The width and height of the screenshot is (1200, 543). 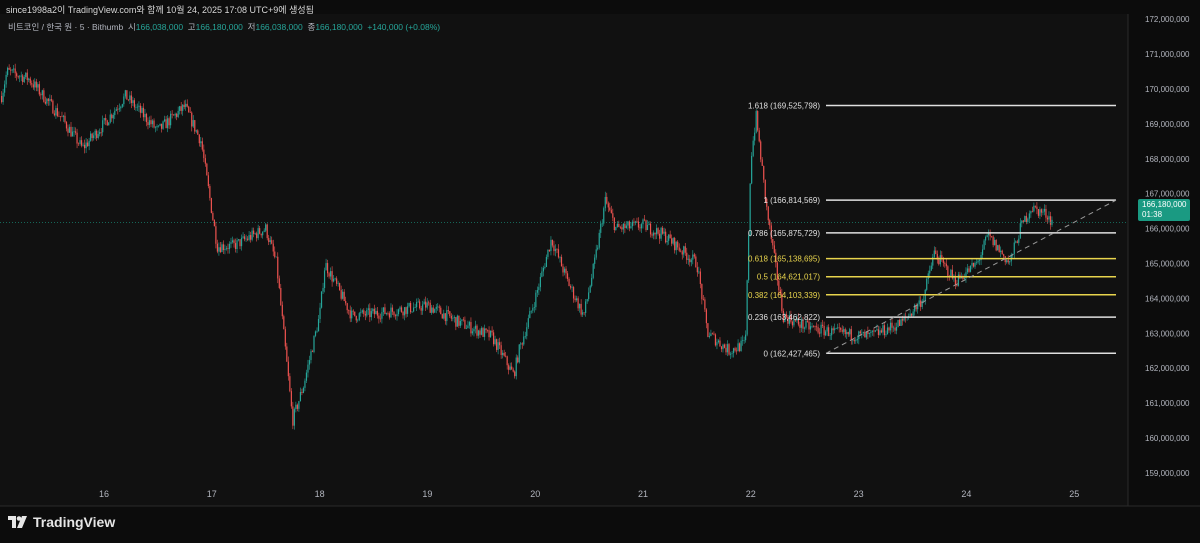 I want to click on fib-trend-line, so click(x=971, y=276).